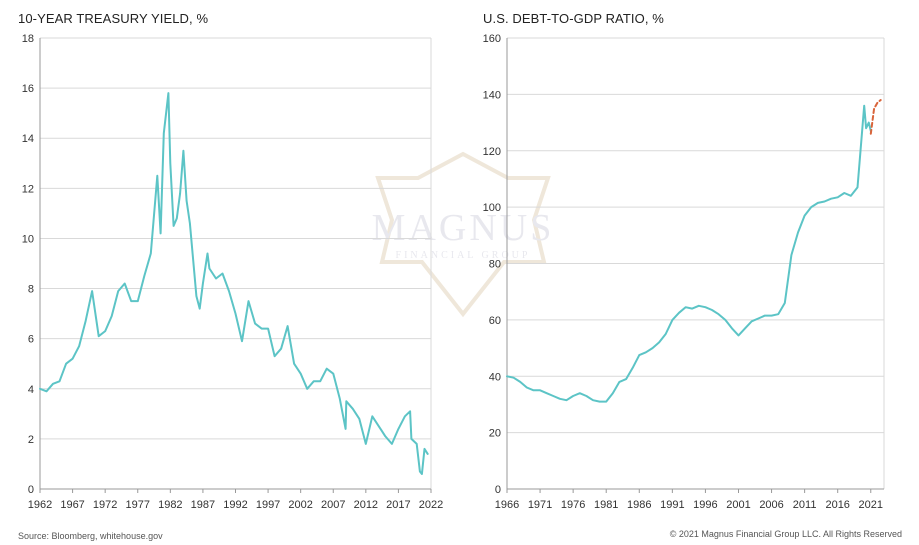 The height and width of the screenshot is (545, 919). I want to click on debt-x-tick-label: 1976, so click(573, 505).